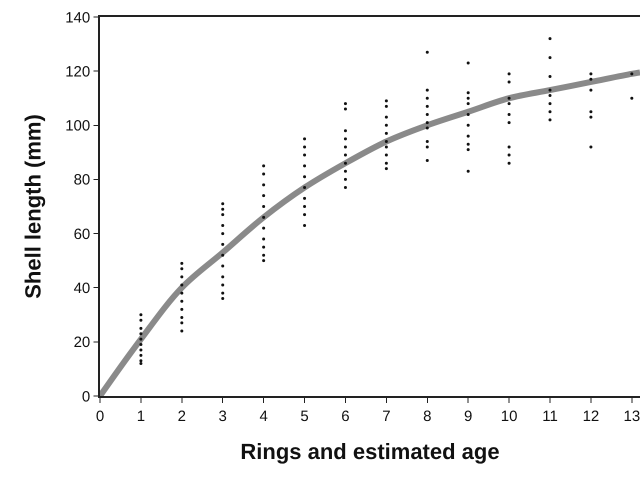 The height and width of the screenshot is (483, 644). Describe the element at coordinates (345, 416) in the screenshot. I see `x-tick-label: 6` at that location.